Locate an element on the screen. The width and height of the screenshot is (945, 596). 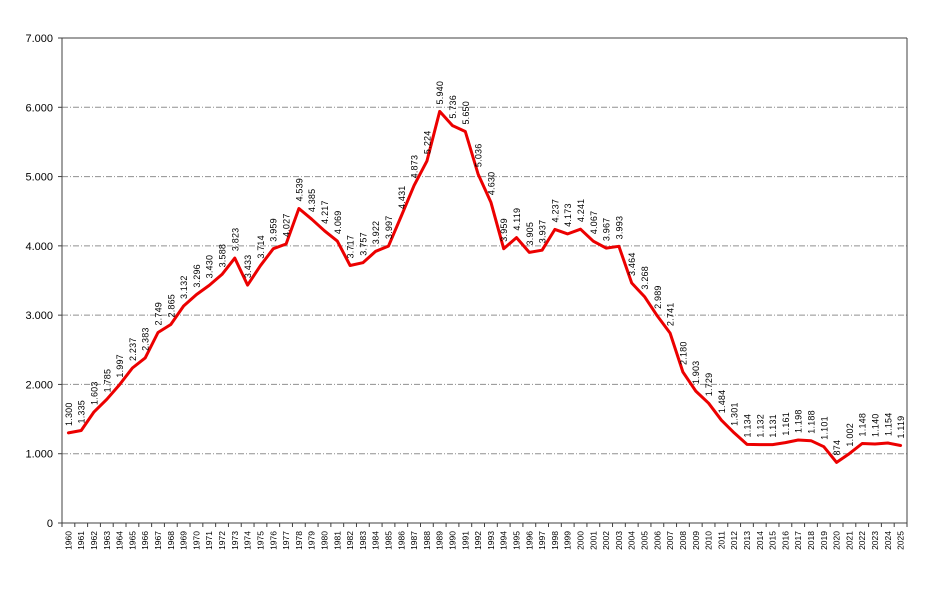
data-point-label: 5.650 is located at coordinates (466, 113).